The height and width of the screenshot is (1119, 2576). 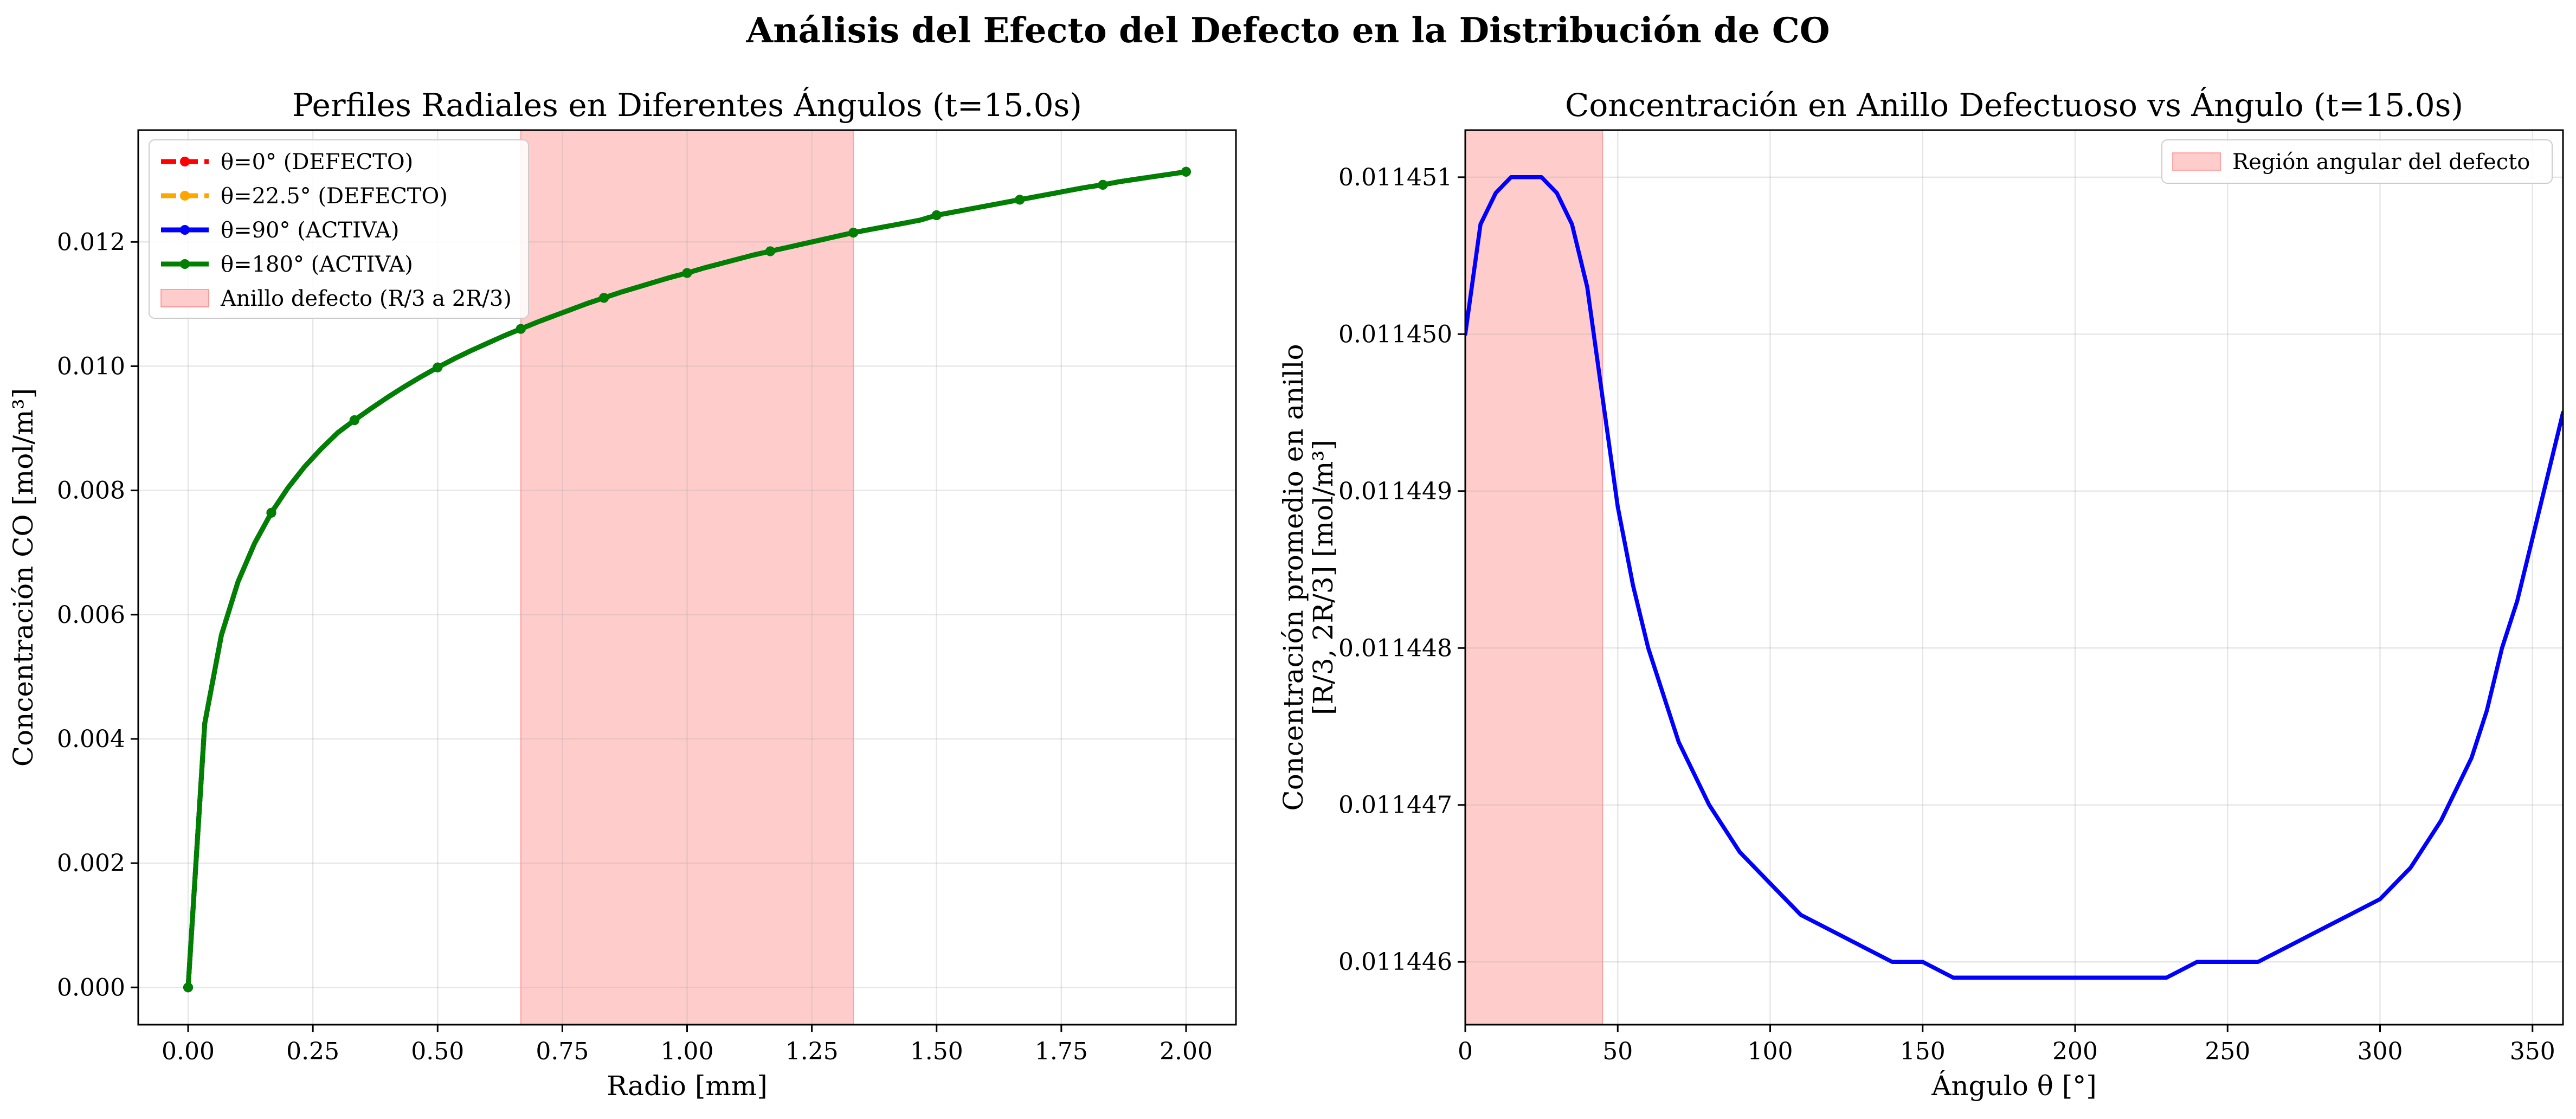 What do you see at coordinates (812, 1051) in the screenshot?
I see `x-tick-label: 1.25` at bounding box center [812, 1051].